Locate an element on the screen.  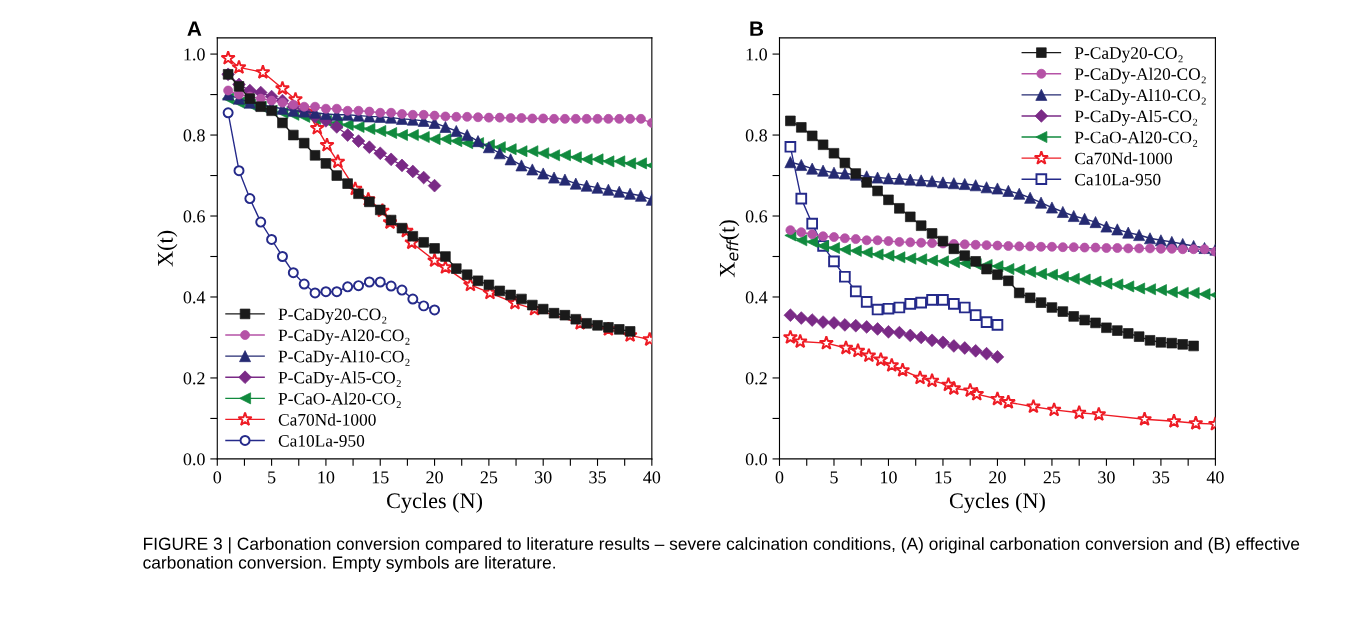
y-axis-title: X(t) is located at coordinates (167, 248).